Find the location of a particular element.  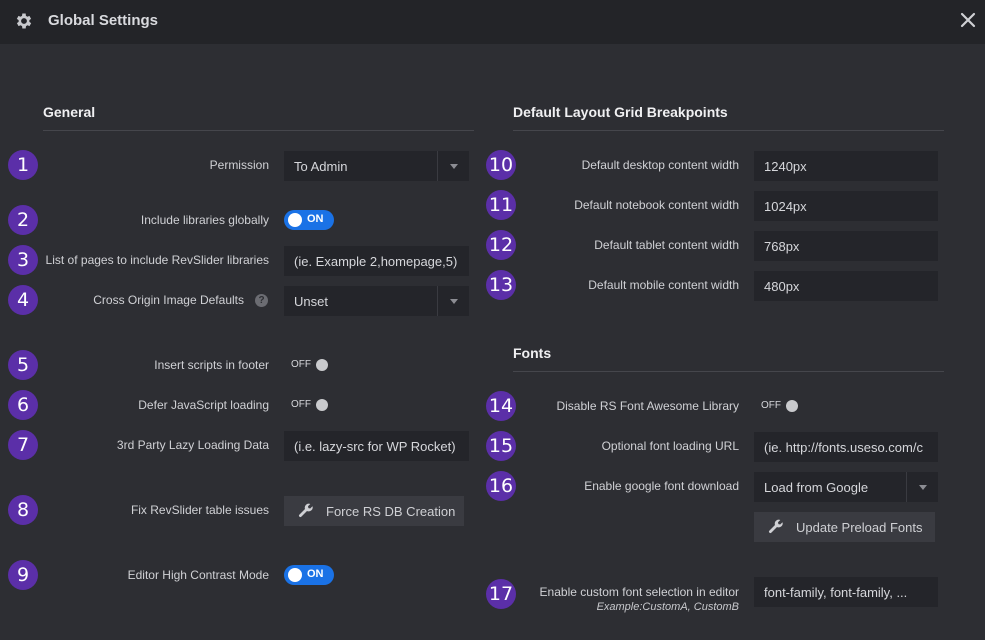

force-db-creation-label: Force RS DB Creation is located at coordinates (391, 511).